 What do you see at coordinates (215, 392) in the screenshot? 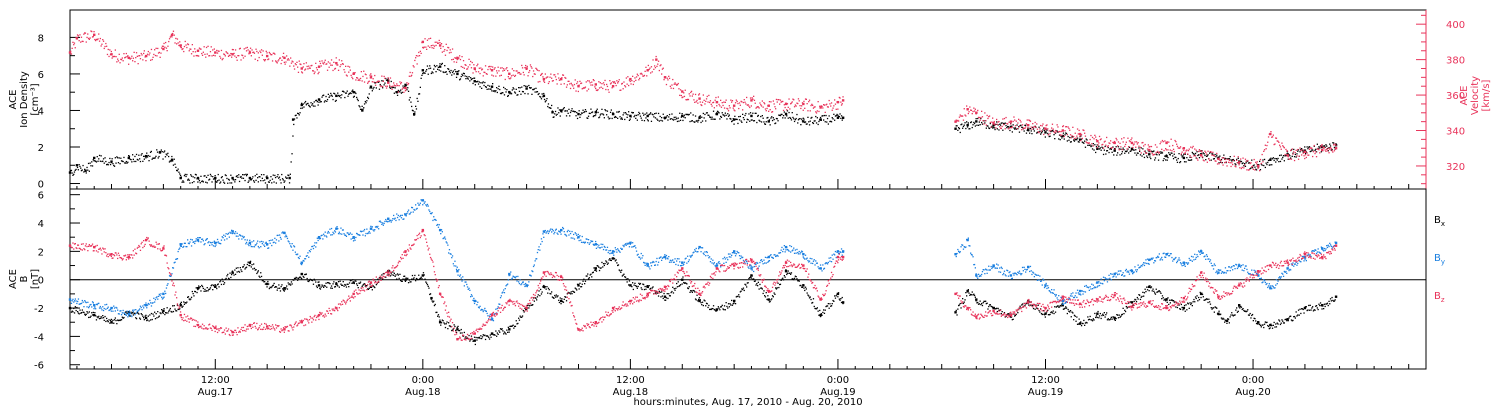
I see `x-tick-date: Aug.17` at bounding box center [215, 392].